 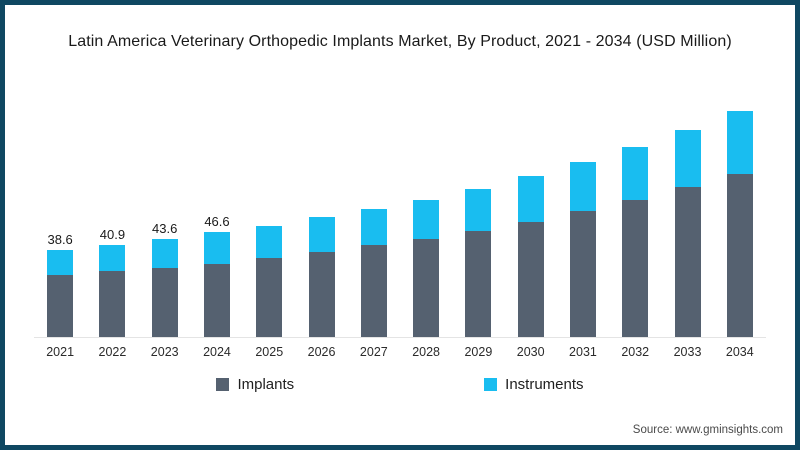 What do you see at coordinates (739, 255) in the screenshot?
I see `bar-segment-implants-2034` at bounding box center [739, 255].